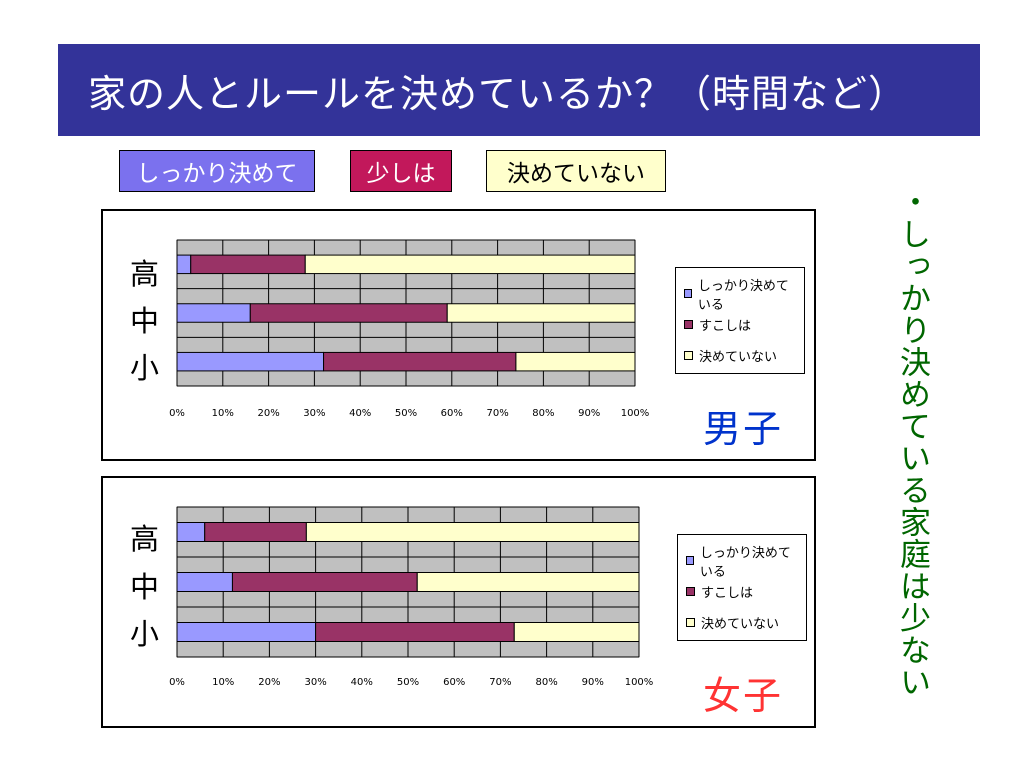  Describe the element at coordinates (217, 171) in the screenshot. I see `legend-box-firmly: しっかり決めて` at that location.